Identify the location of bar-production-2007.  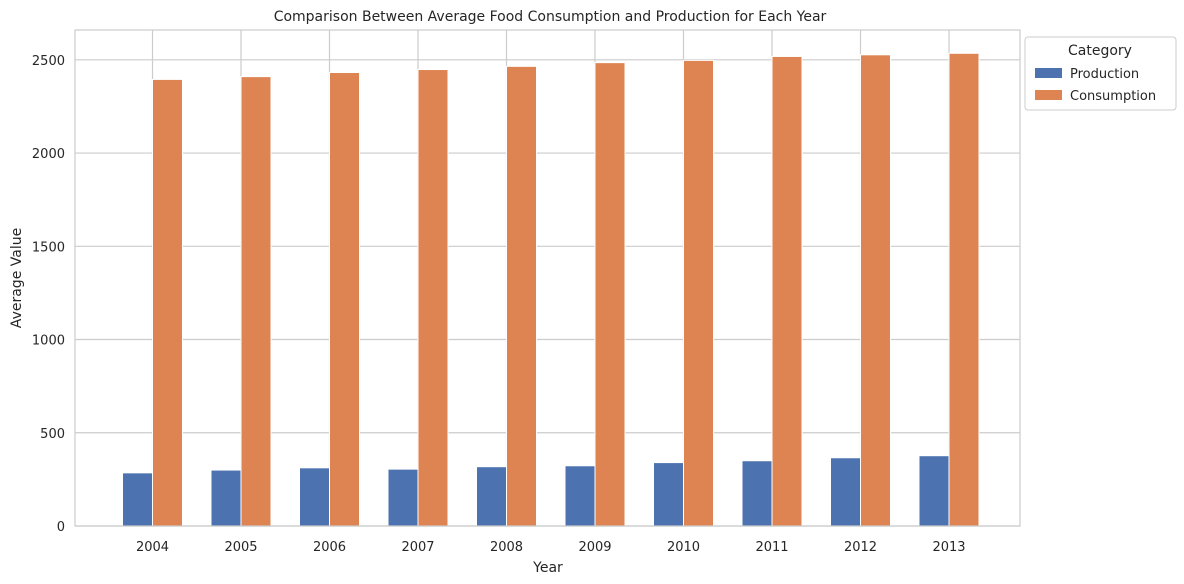
(403, 497).